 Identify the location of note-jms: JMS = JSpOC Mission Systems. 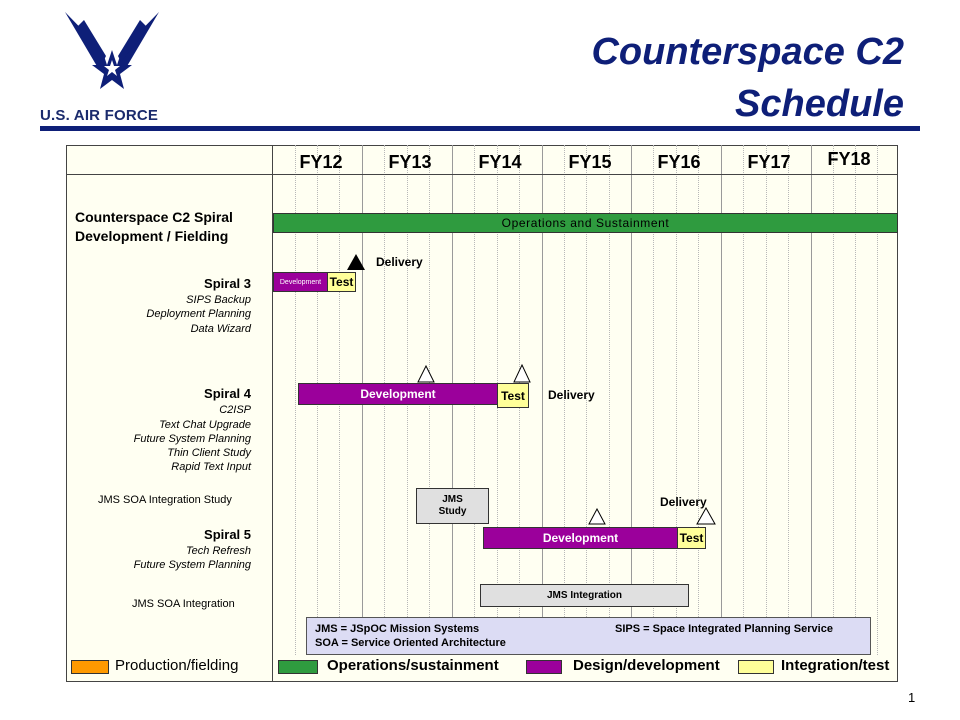
(397, 629).